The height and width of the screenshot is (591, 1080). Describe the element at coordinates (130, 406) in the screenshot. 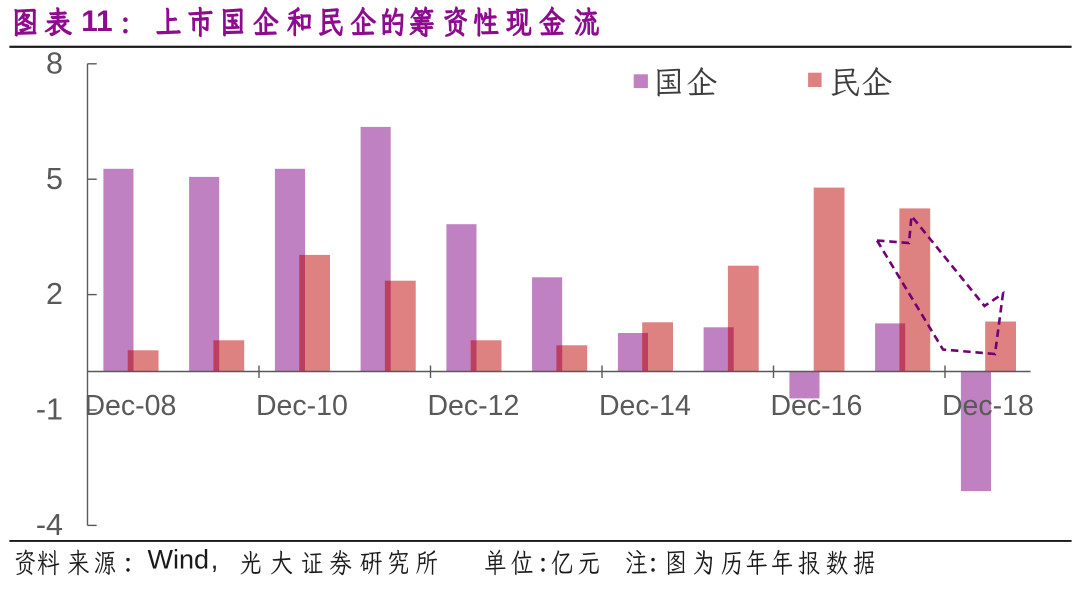

I see `svg-text: Dec-08` at that location.